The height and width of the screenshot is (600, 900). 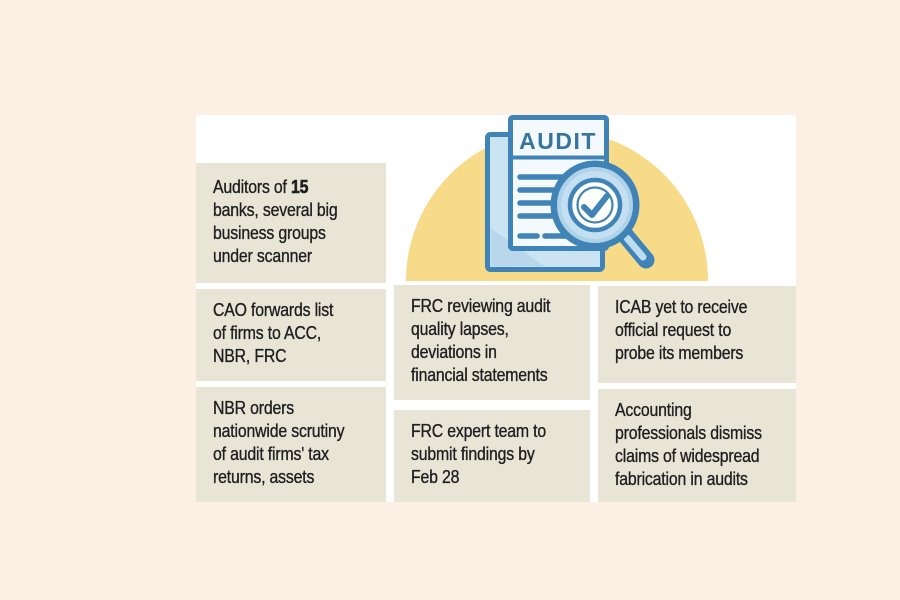 I want to click on magnifier-icon, so click(x=602, y=214).